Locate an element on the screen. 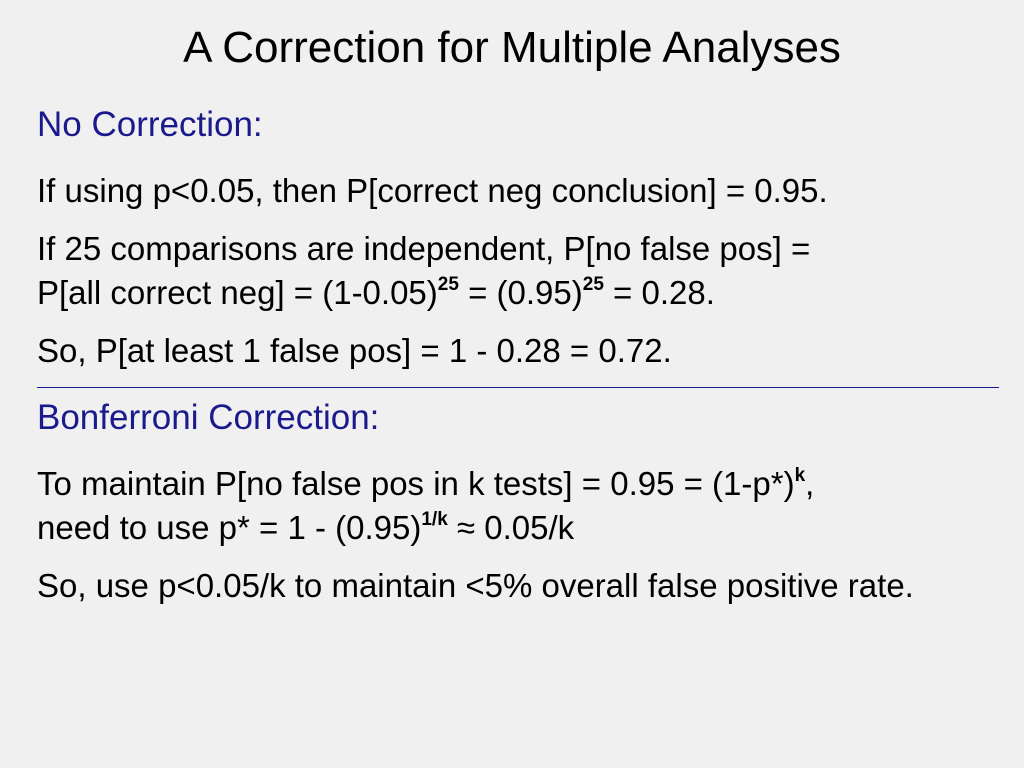 Image resolution: width=1024 pixels, height=768 pixels. bonferroni-heading: Bonferroni Correction: is located at coordinates (208, 417).